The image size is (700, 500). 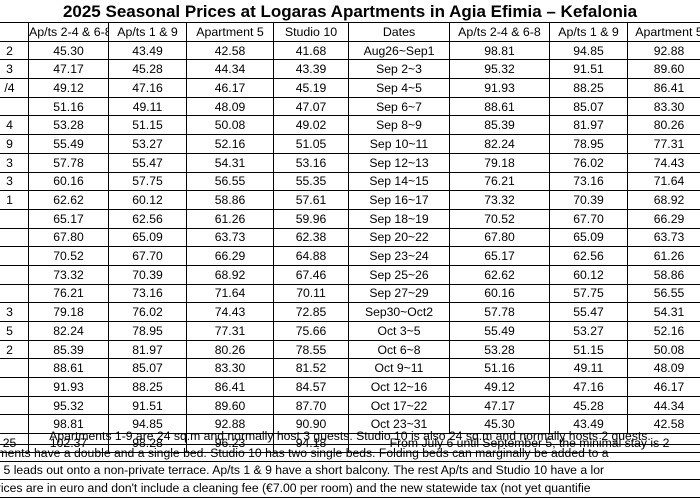 What do you see at coordinates (311, 88) in the screenshot?
I see `table-cell: 45.19` at bounding box center [311, 88].